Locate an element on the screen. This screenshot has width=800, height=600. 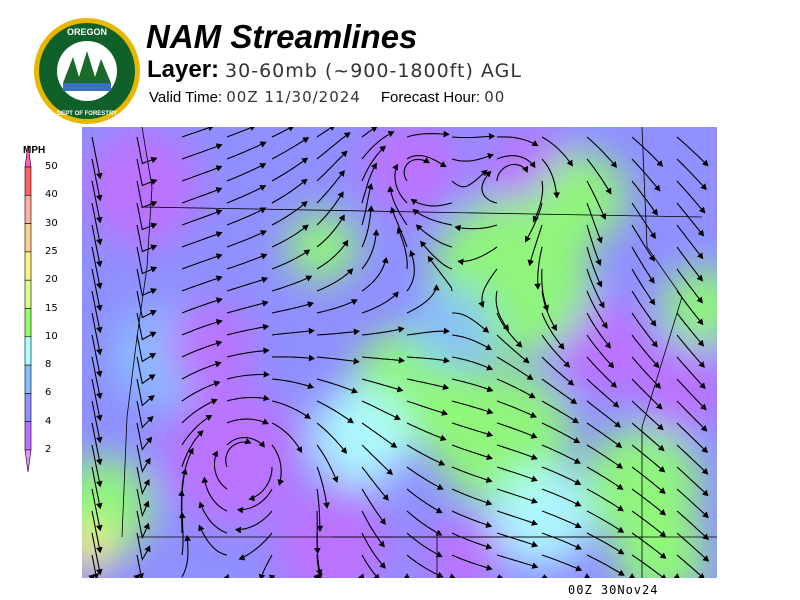
legend-tick: 4 is located at coordinates (48, 421).